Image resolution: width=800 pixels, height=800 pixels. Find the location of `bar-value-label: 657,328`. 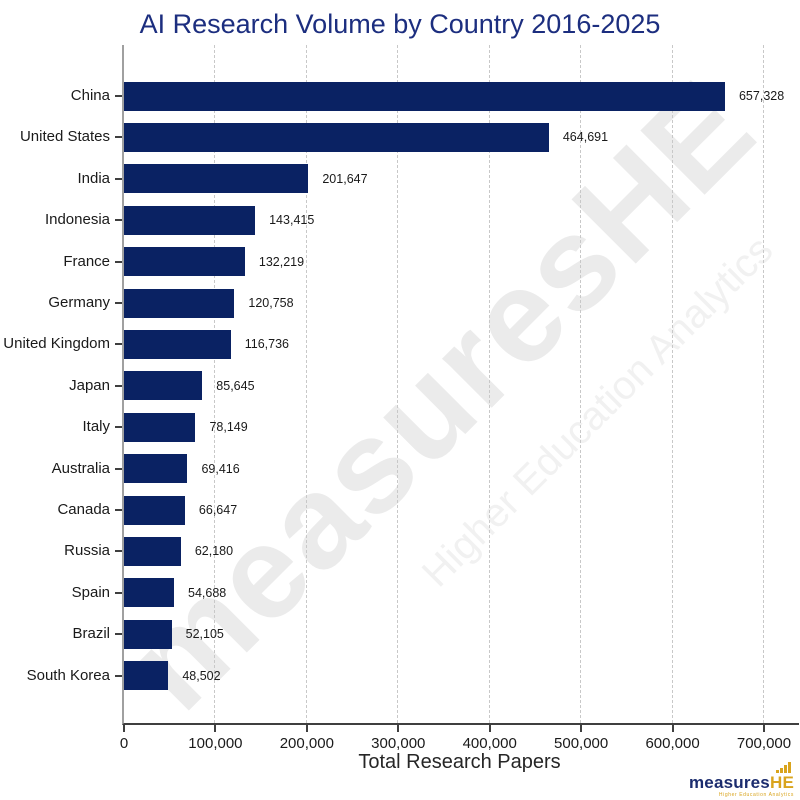

bar-value-label: 657,328 is located at coordinates (761, 96).